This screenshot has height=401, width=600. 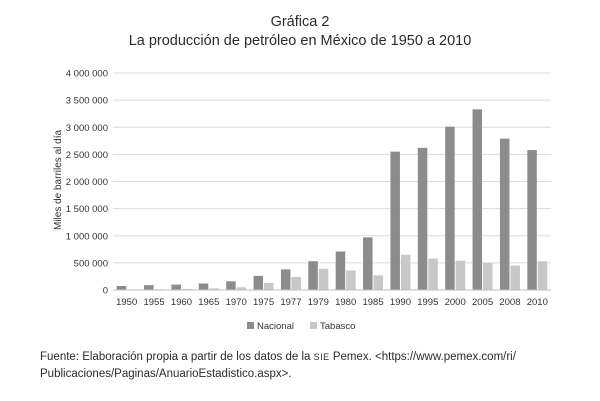 I want to click on bar-tabasco-1995, so click(x=433, y=274).